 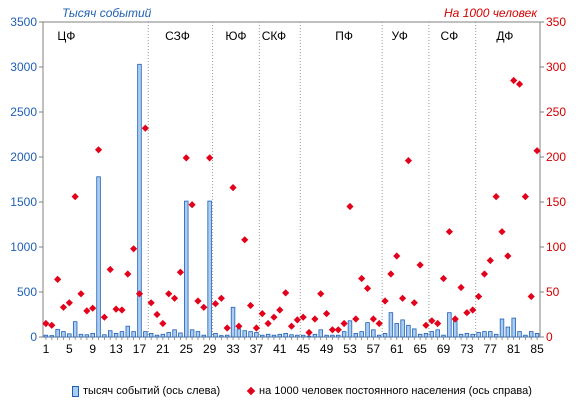 I want to click on x-tick-label: 69, so click(x=444, y=349).